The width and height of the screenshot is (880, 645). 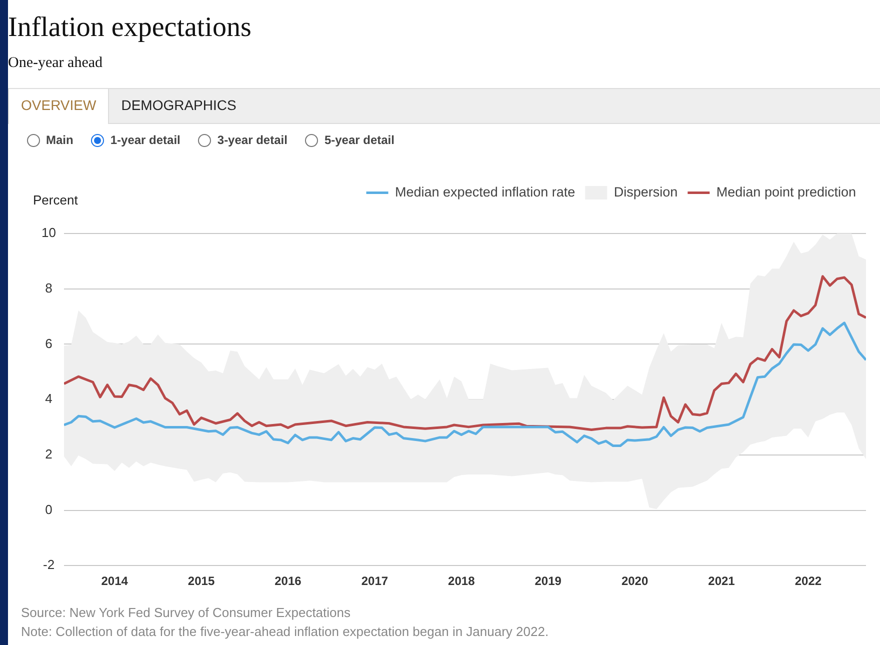 I want to click on legend-label: Median expected inflation rate, so click(x=485, y=192).